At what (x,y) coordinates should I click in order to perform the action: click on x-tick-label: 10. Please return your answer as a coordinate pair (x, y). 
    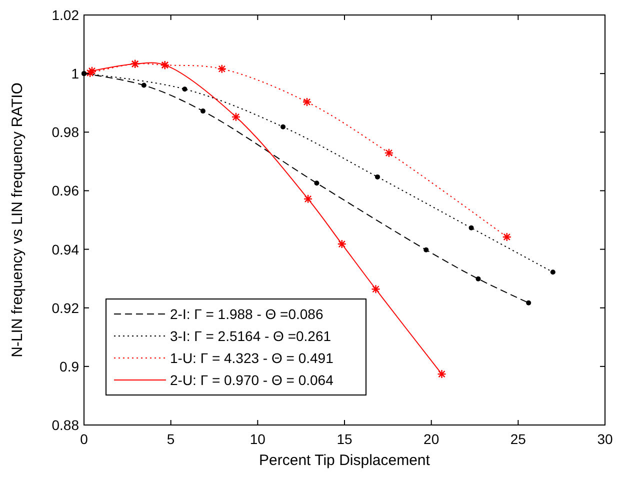
    Looking at the image, I should click on (258, 439).